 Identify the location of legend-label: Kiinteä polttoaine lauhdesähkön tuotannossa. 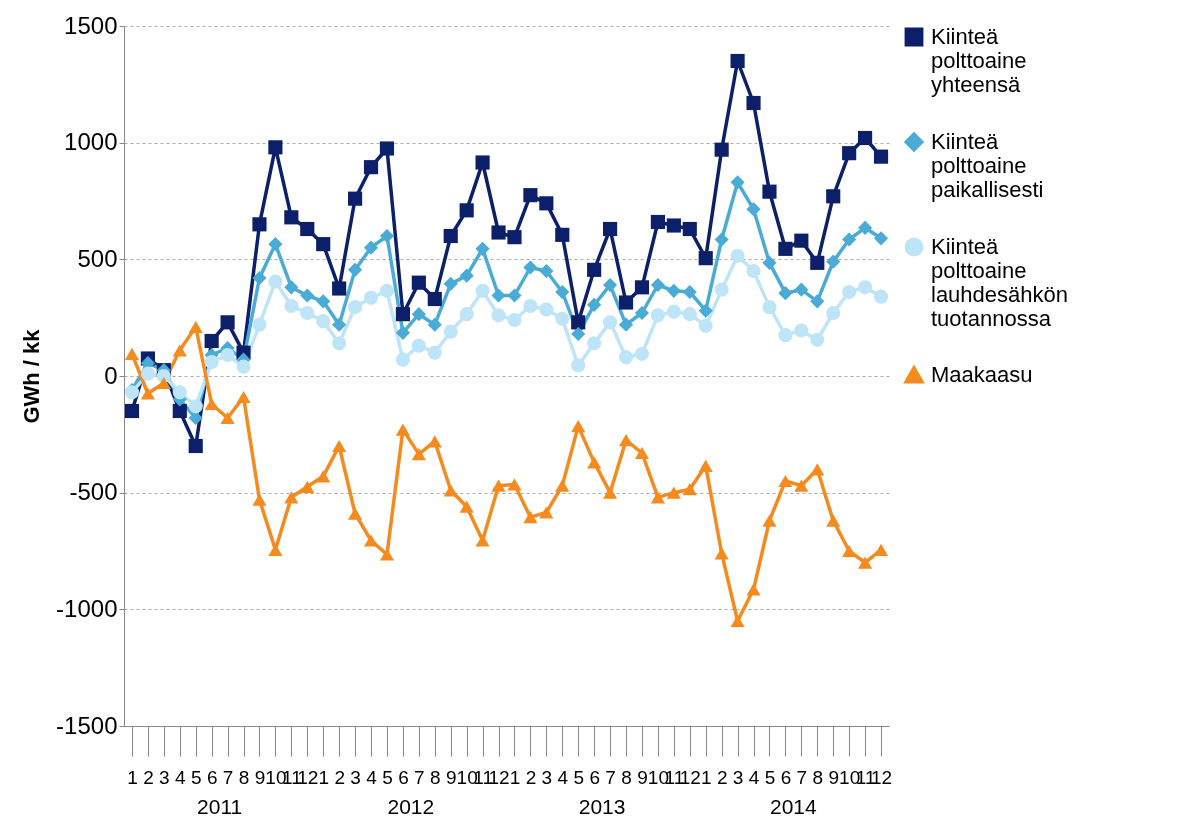
(1000, 282).